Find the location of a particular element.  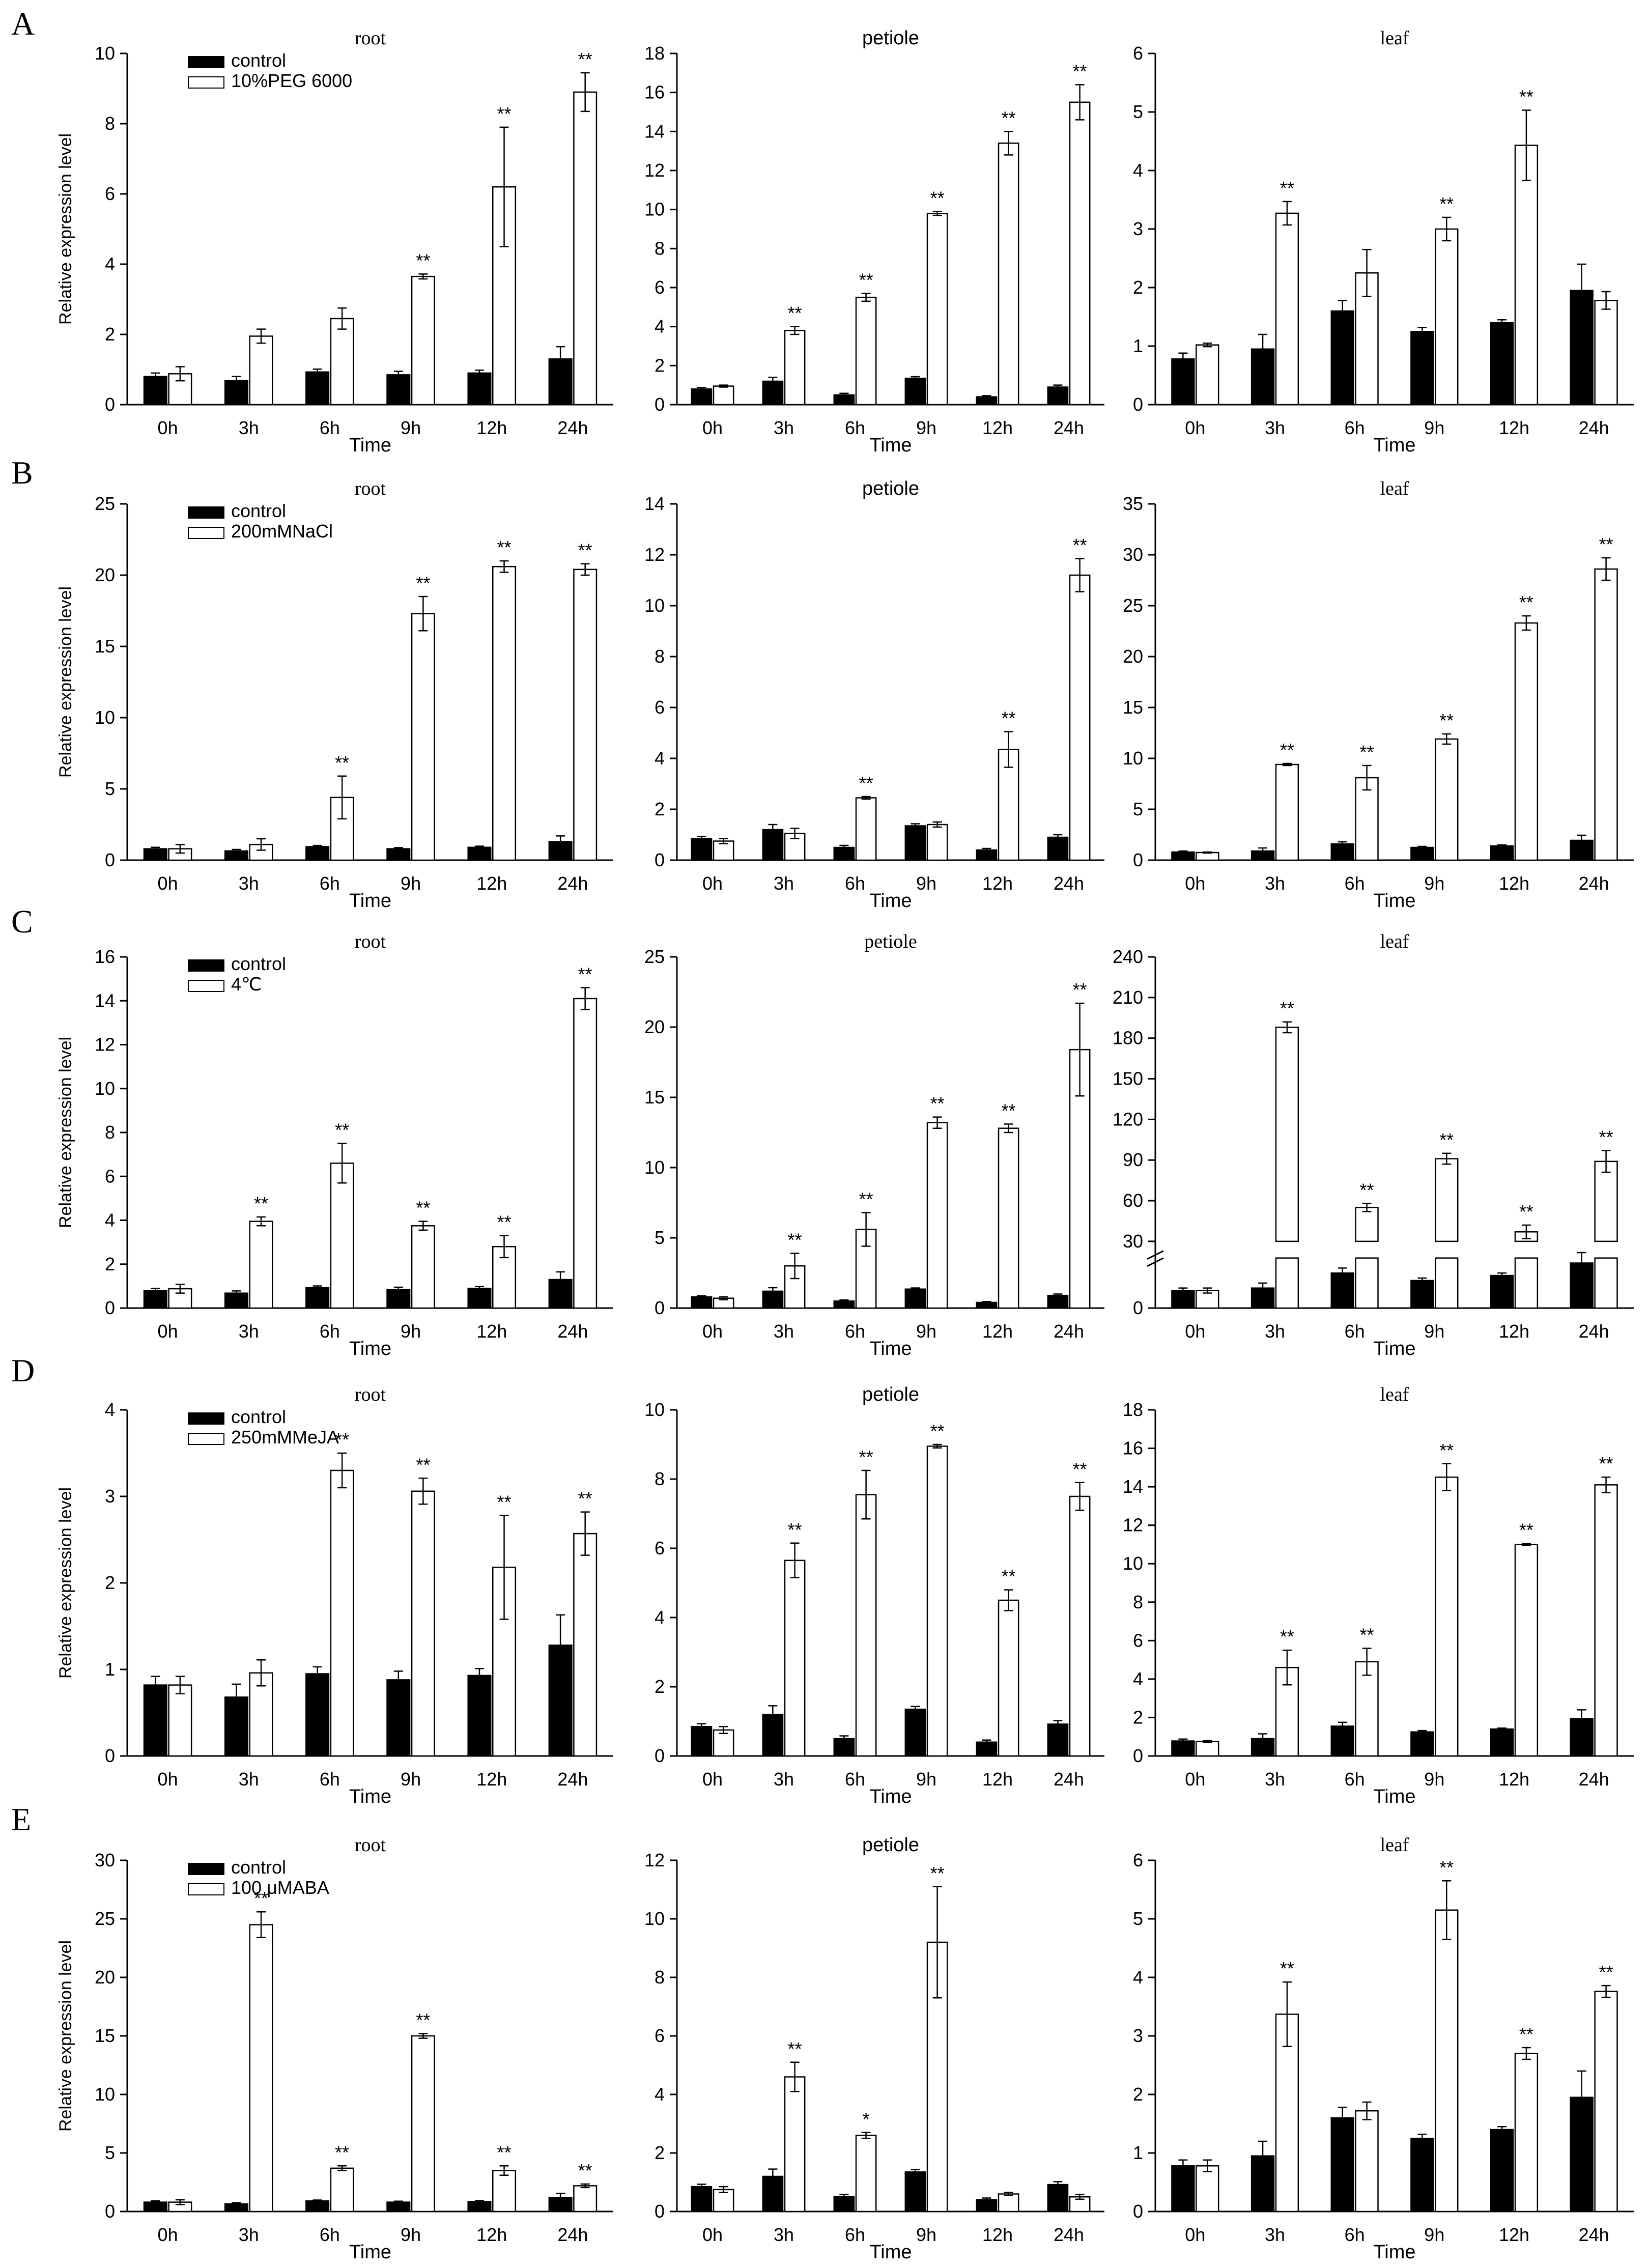

y-tick-label: 5 is located at coordinates (1138, 809).